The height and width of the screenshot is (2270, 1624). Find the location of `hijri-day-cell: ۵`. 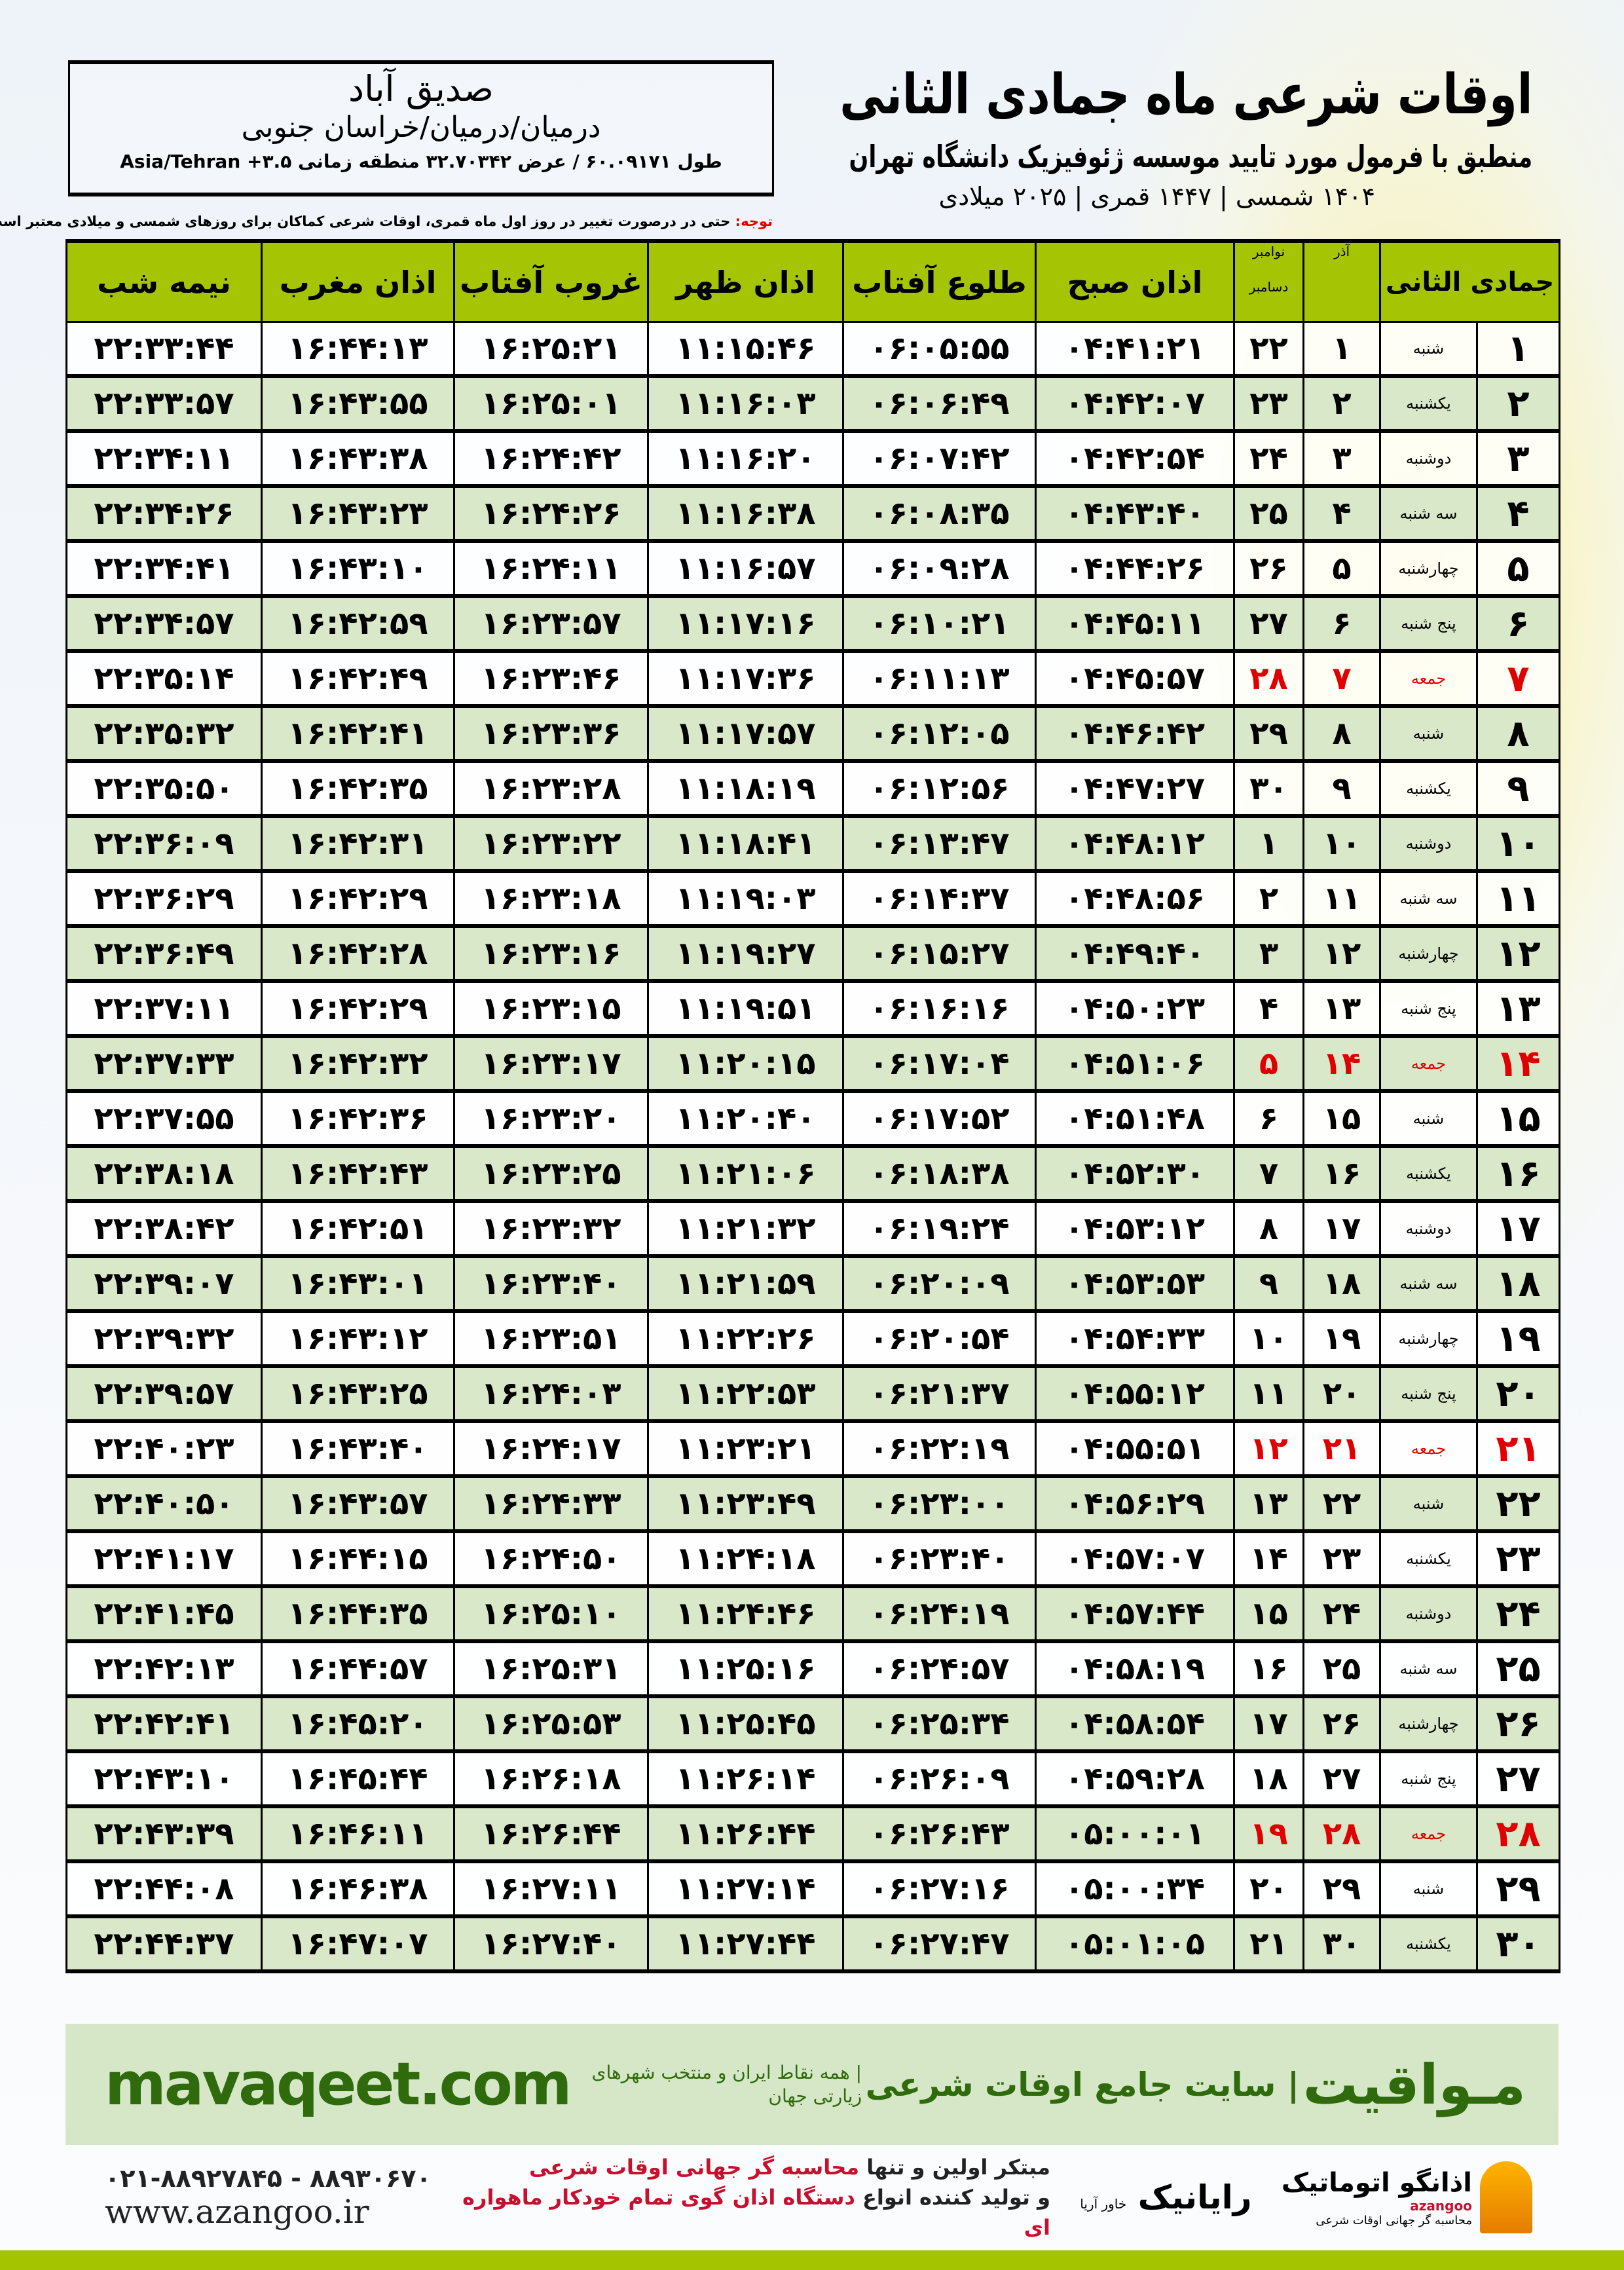

hijri-day-cell: ۵ is located at coordinates (1518, 569).